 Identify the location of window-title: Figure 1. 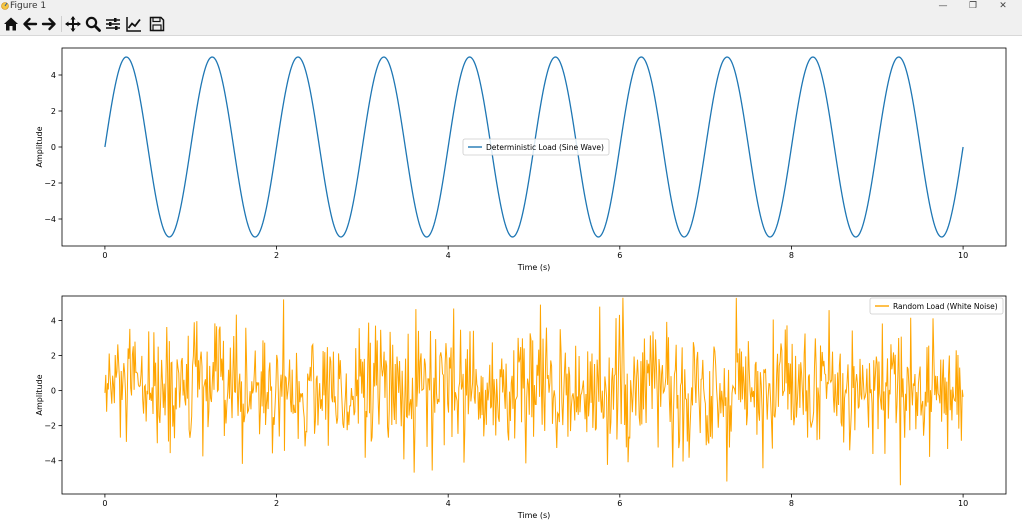
(28, 6).